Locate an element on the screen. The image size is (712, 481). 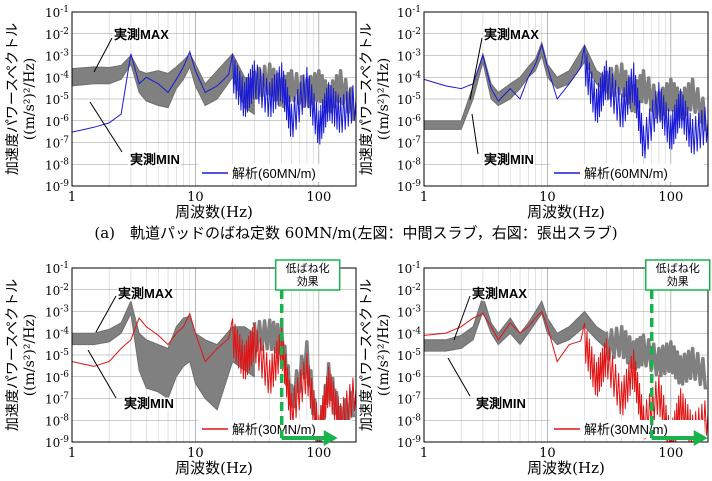
analysis-line is located at coordinates (214, 97).